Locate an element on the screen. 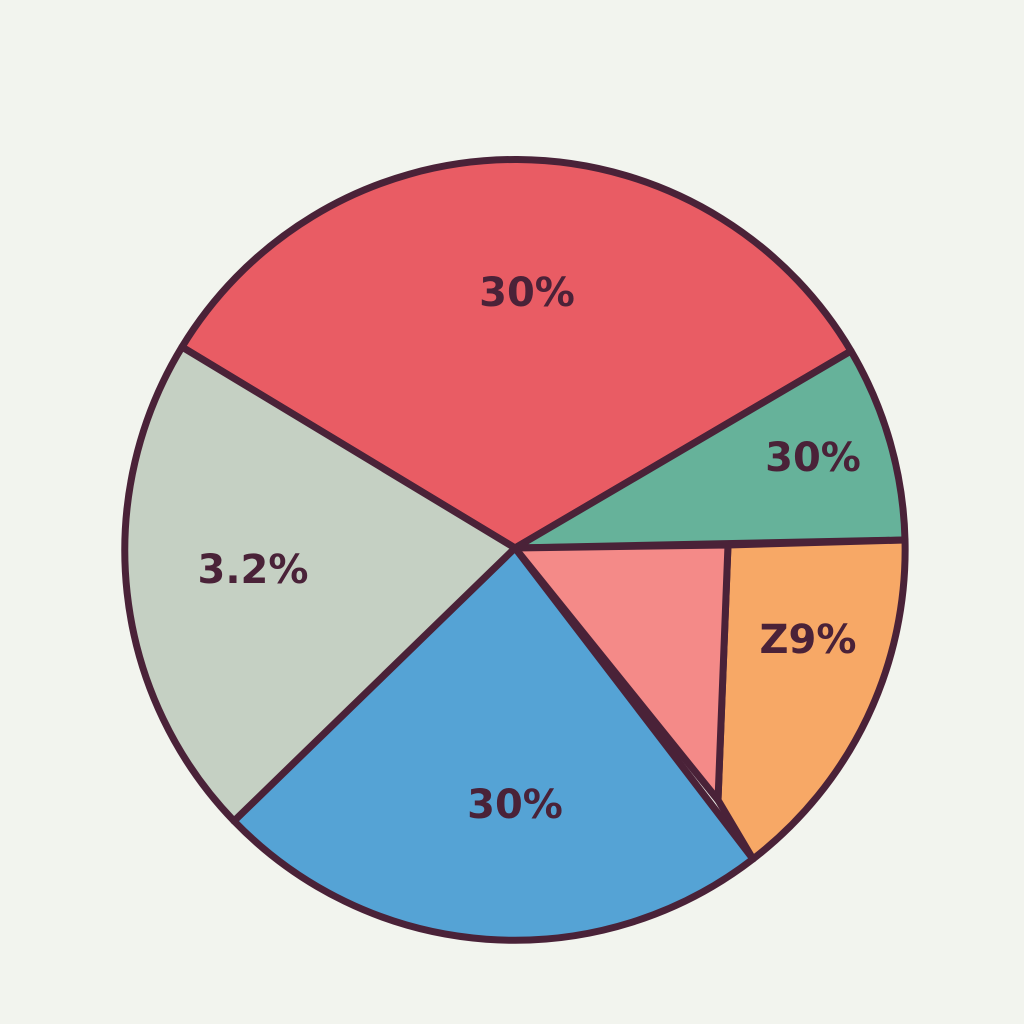 This screenshot has height=1024, width=1024. slice-label: 3.2% is located at coordinates (253, 570).